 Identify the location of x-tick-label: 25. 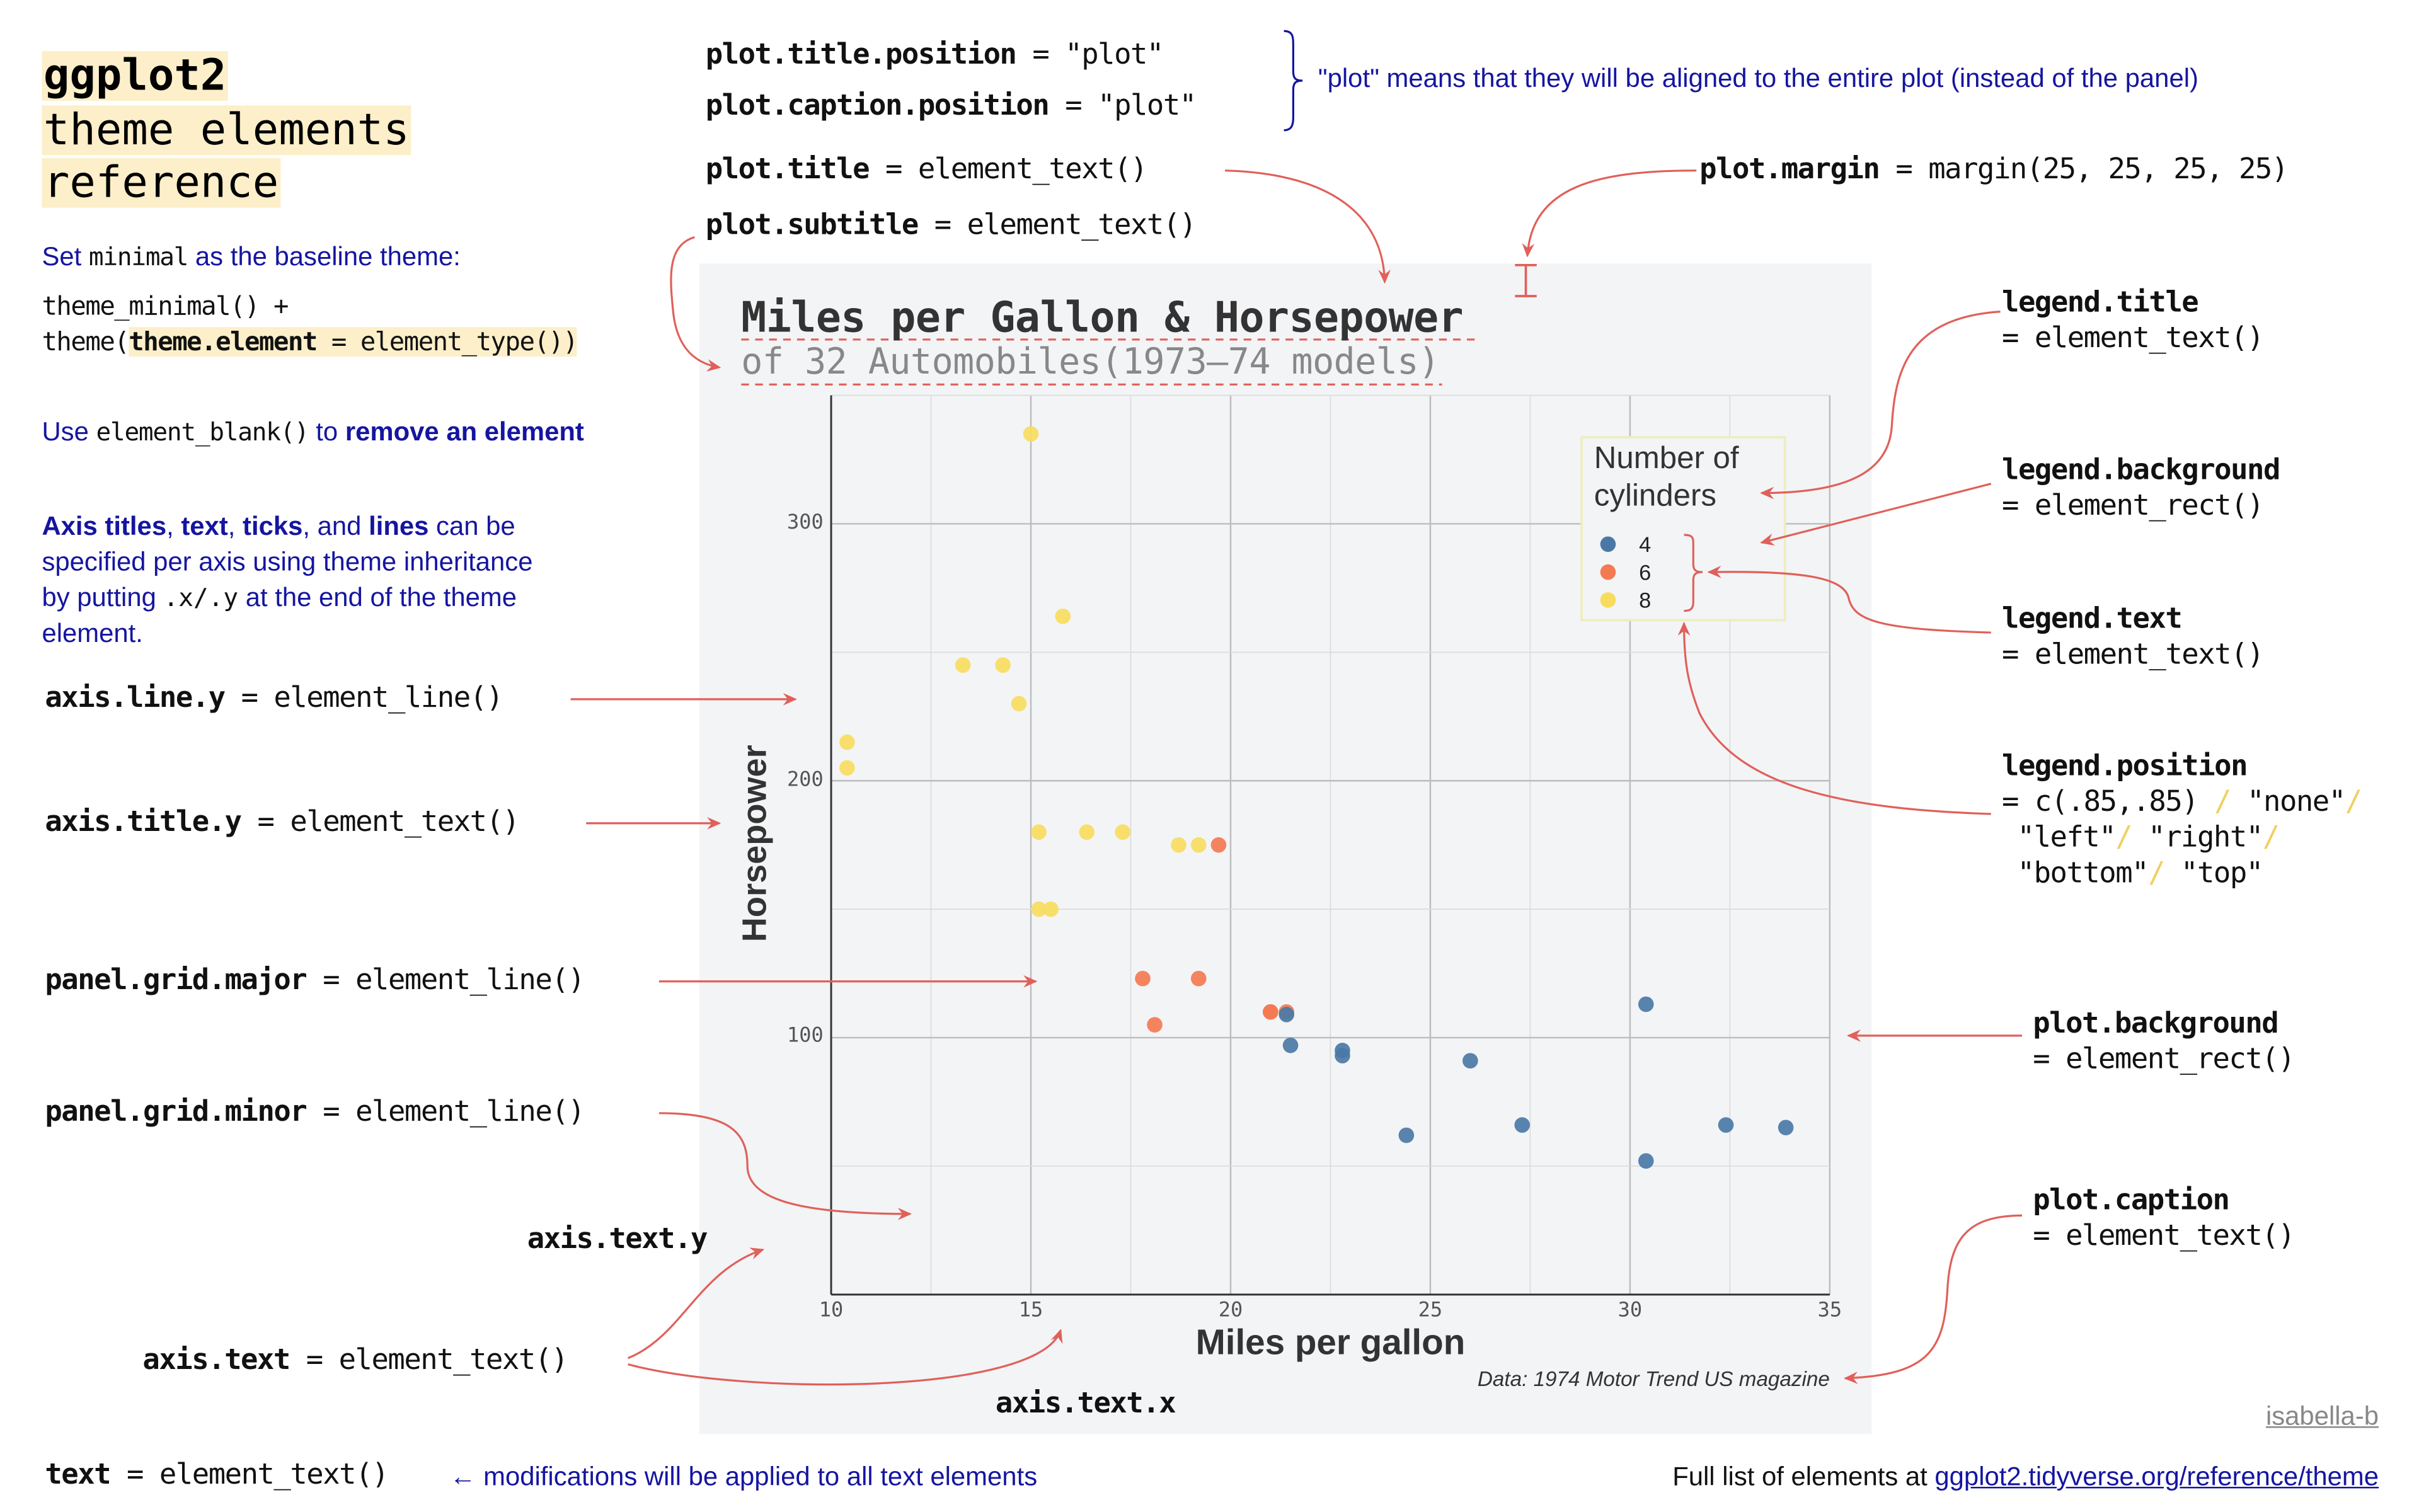
(1430, 1311).